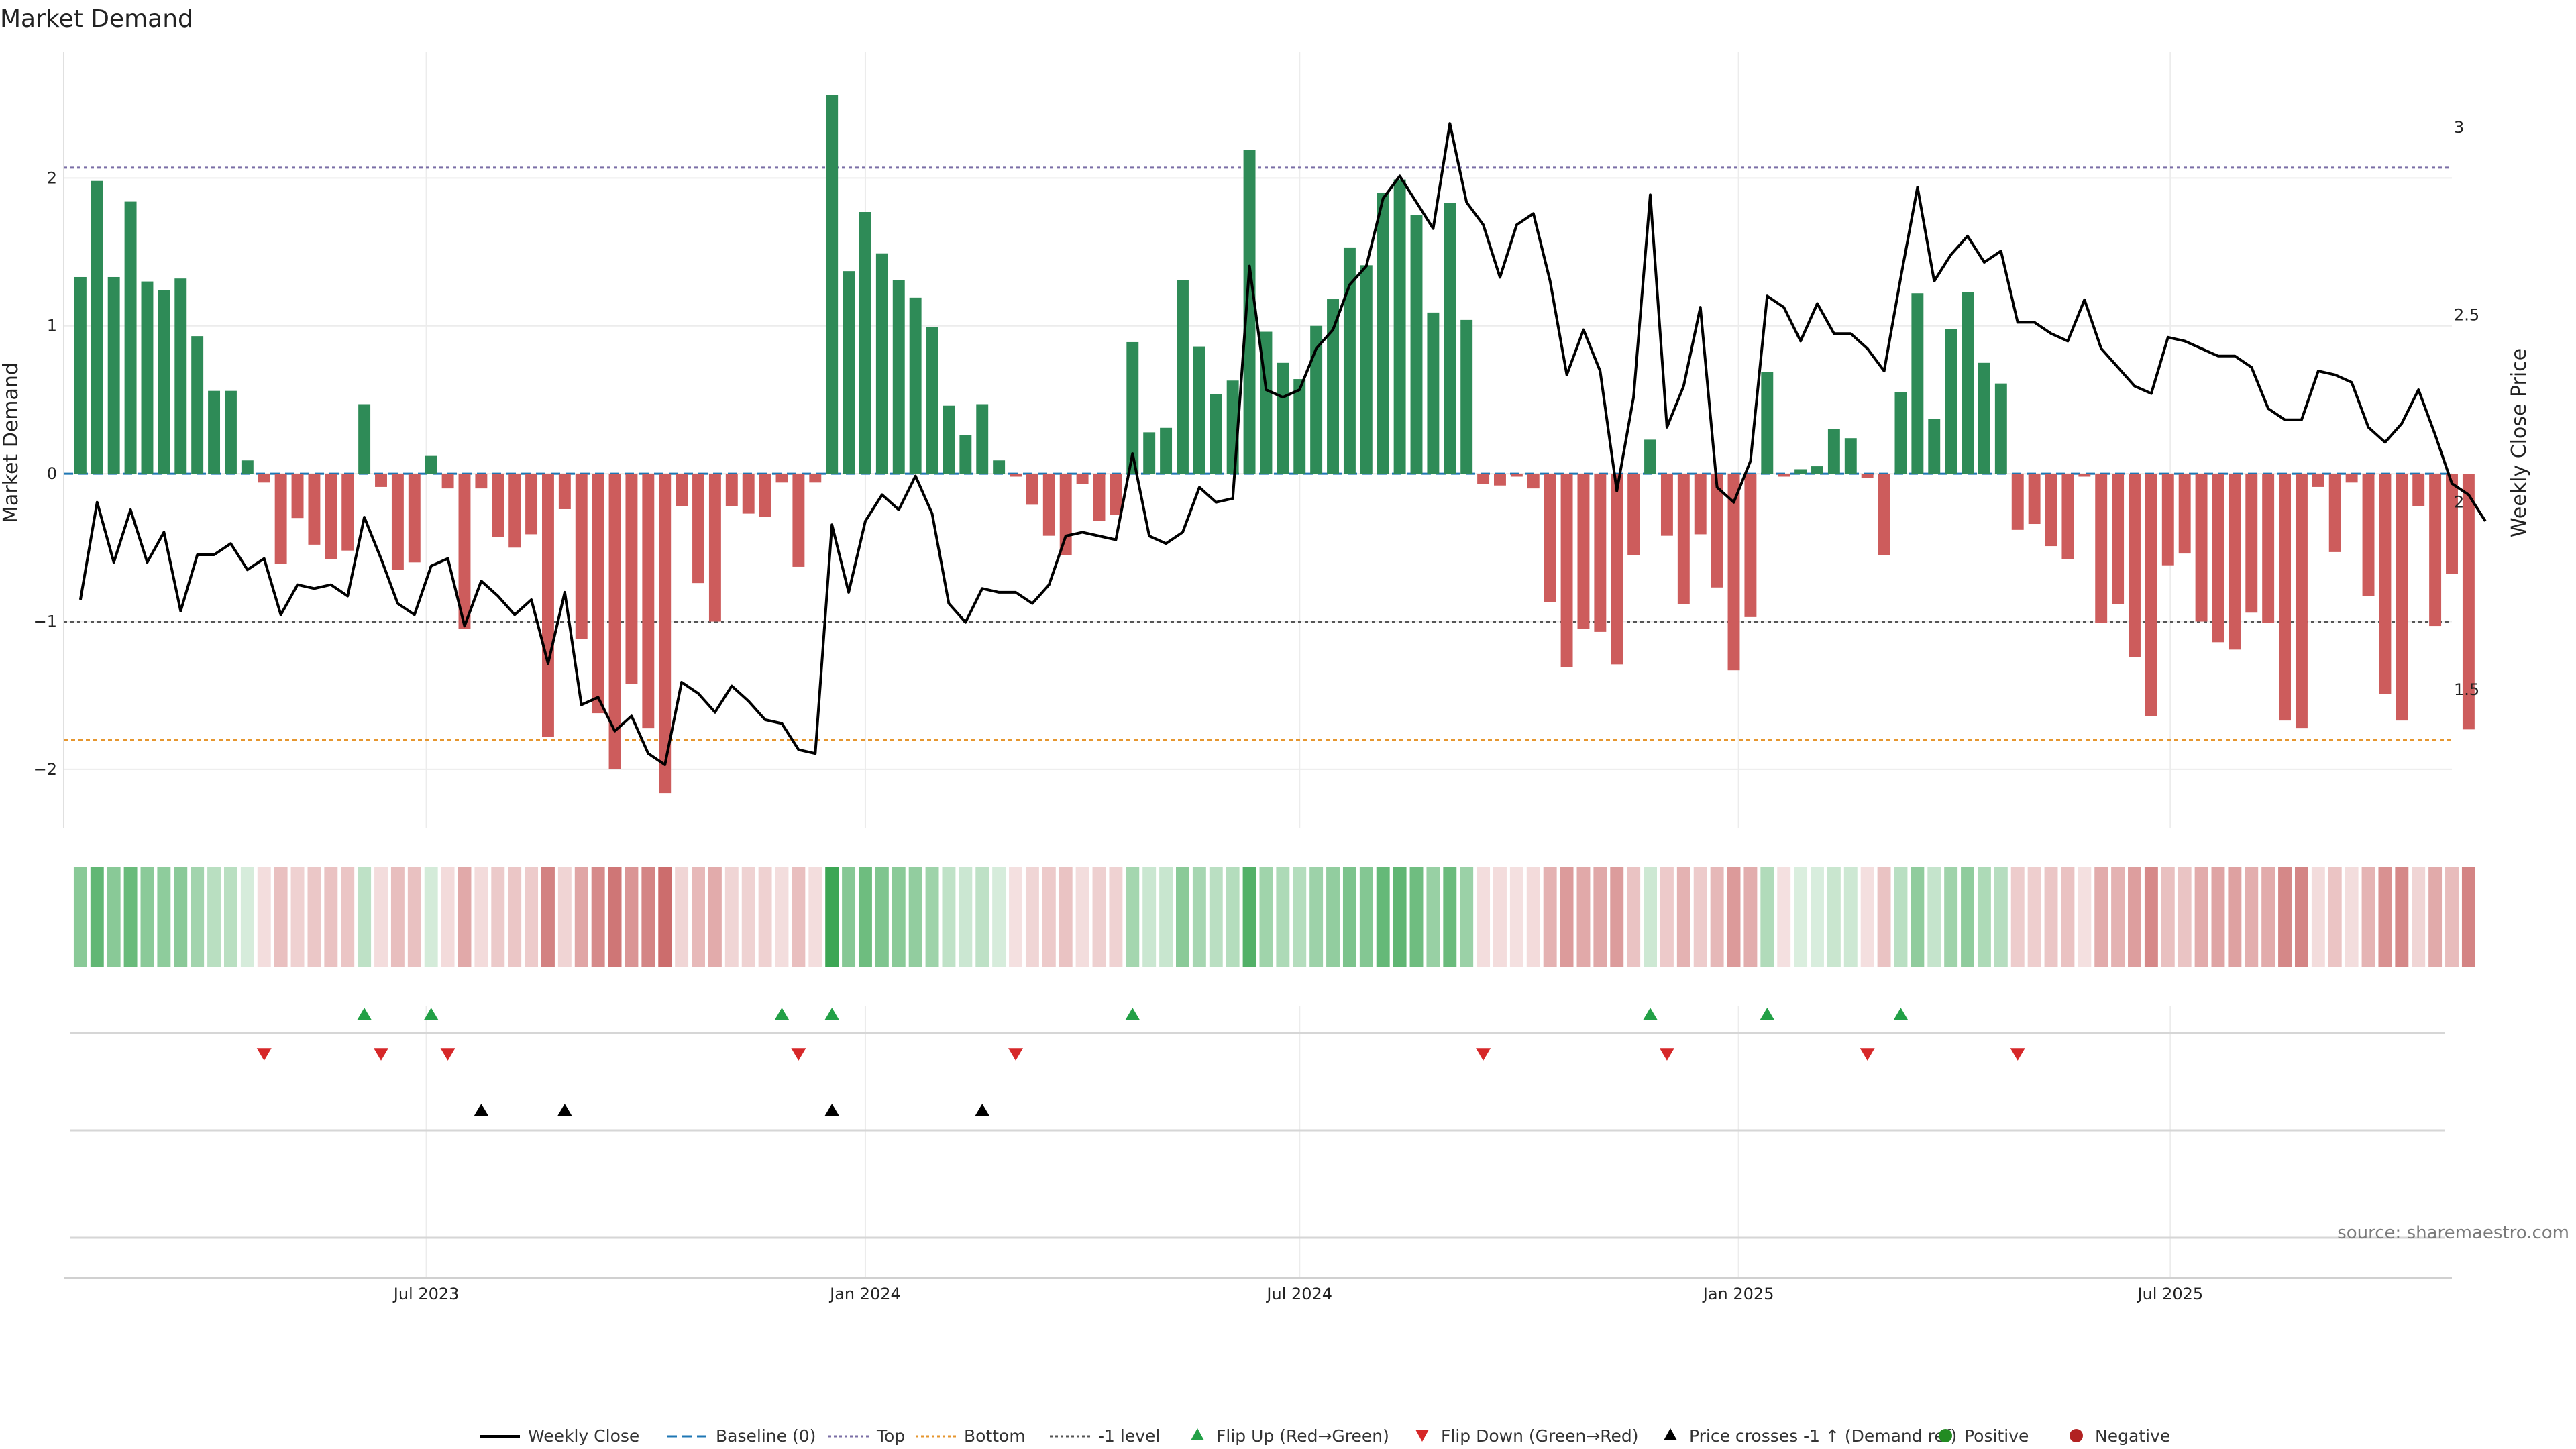  What do you see at coordinates (866, 1436) in the screenshot?
I see `legend-item: Top` at bounding box center [866, 1436].